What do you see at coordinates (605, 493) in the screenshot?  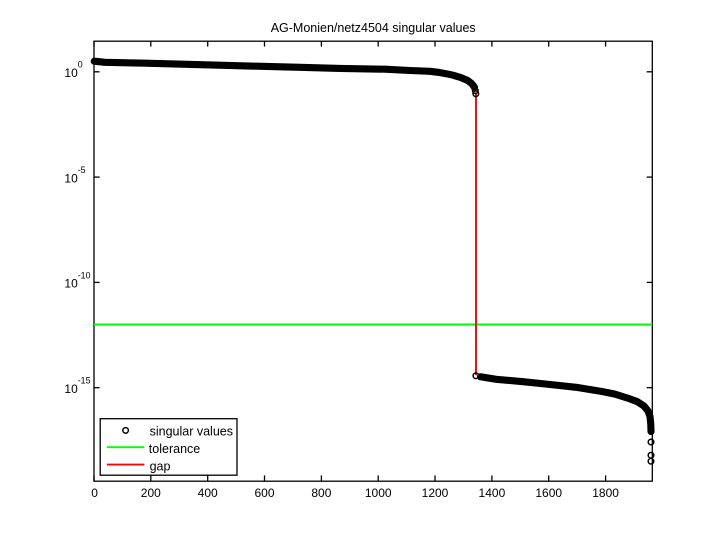 I see `svg-text: 1800` at bounding box center [605, 493].